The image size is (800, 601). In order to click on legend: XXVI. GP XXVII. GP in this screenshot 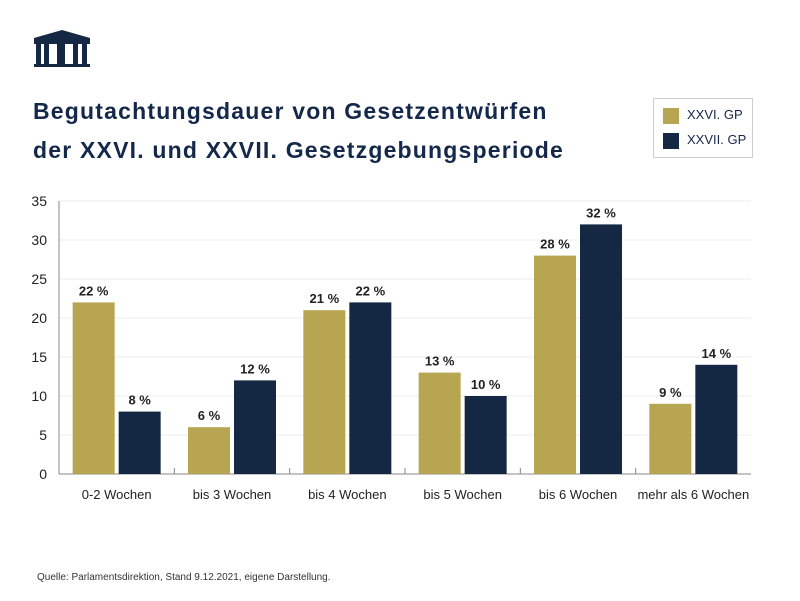, I will do `click(703, 128)`.